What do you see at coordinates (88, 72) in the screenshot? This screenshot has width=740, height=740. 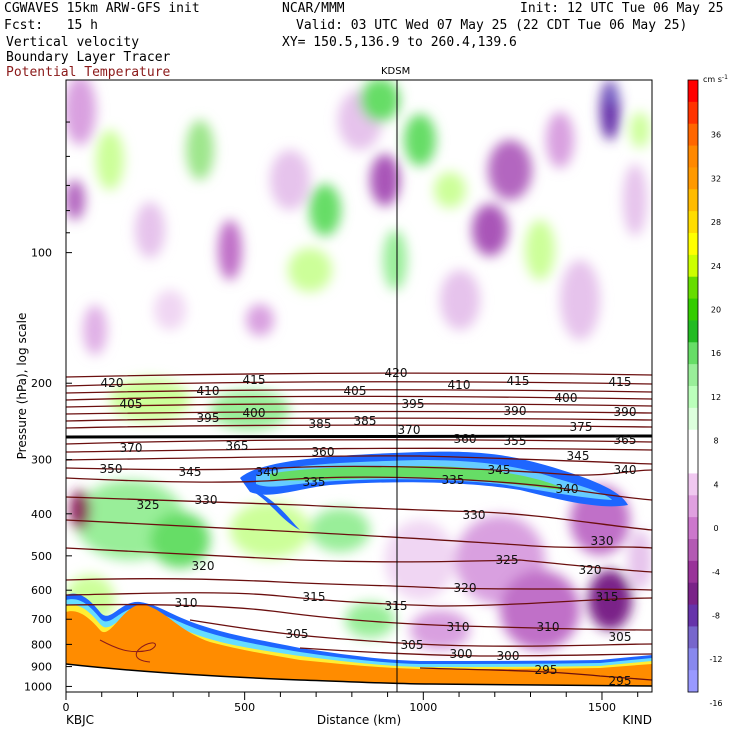 I see `field-potential-temperature: Potential Temperature` at bounding box center [88, 72].